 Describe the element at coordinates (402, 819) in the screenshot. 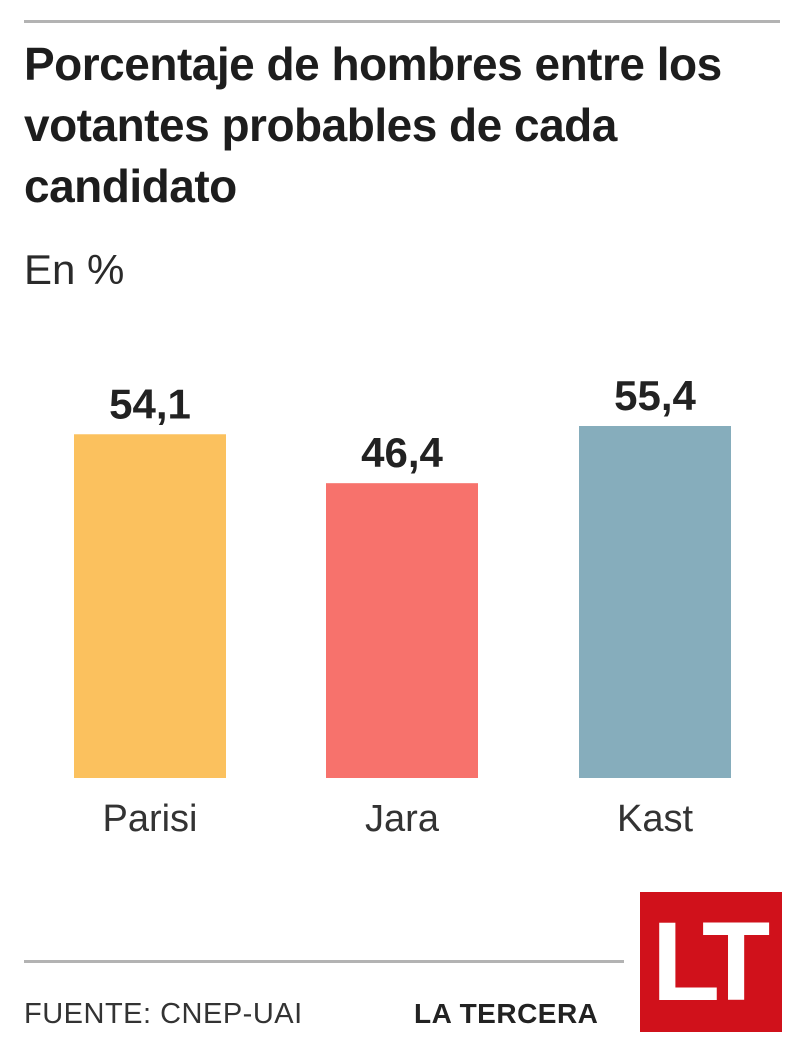

I see `category-label-jara: Jara` at that location.